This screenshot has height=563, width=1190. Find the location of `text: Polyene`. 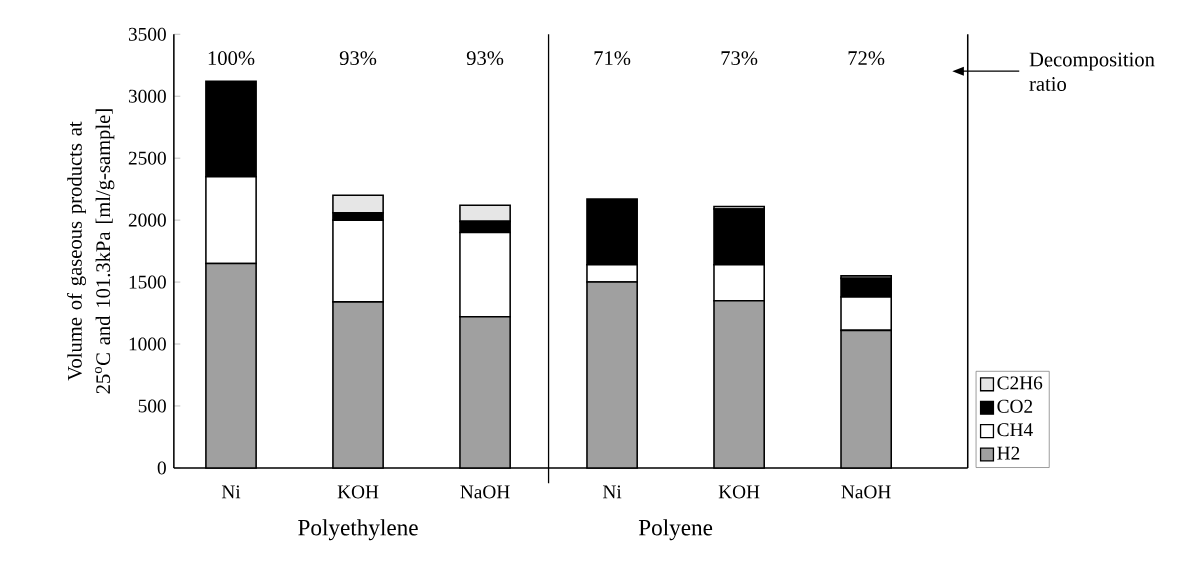

text: Polyene is located at coordinates (675, 530).